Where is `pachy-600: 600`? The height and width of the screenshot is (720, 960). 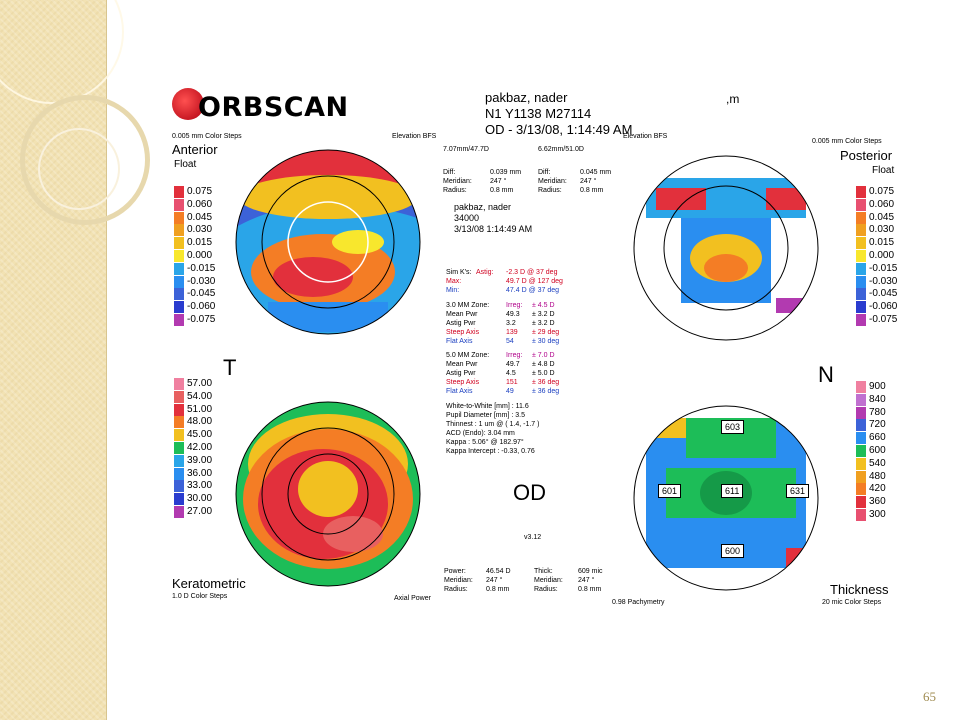 pachy-600: 600 is located at coordinates (733, 551).